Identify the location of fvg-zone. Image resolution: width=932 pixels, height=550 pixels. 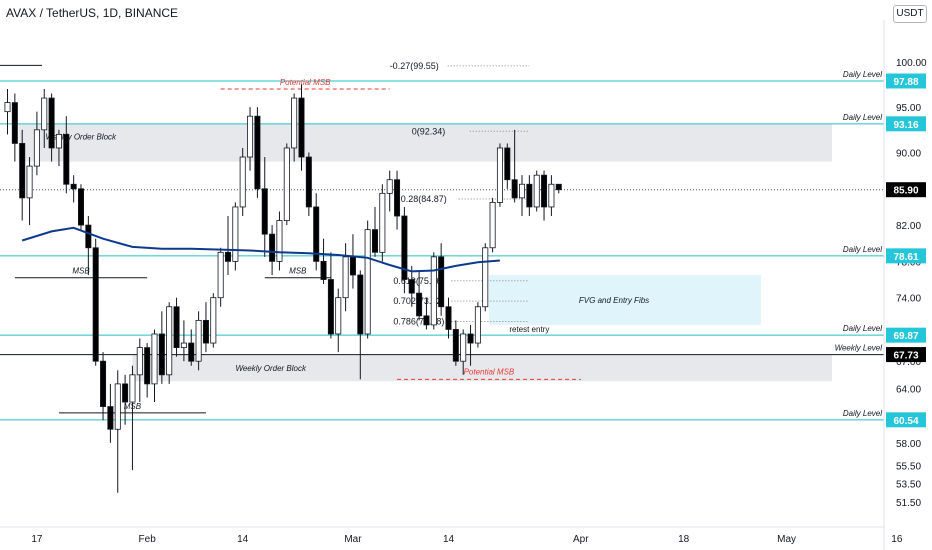
(624, 300).